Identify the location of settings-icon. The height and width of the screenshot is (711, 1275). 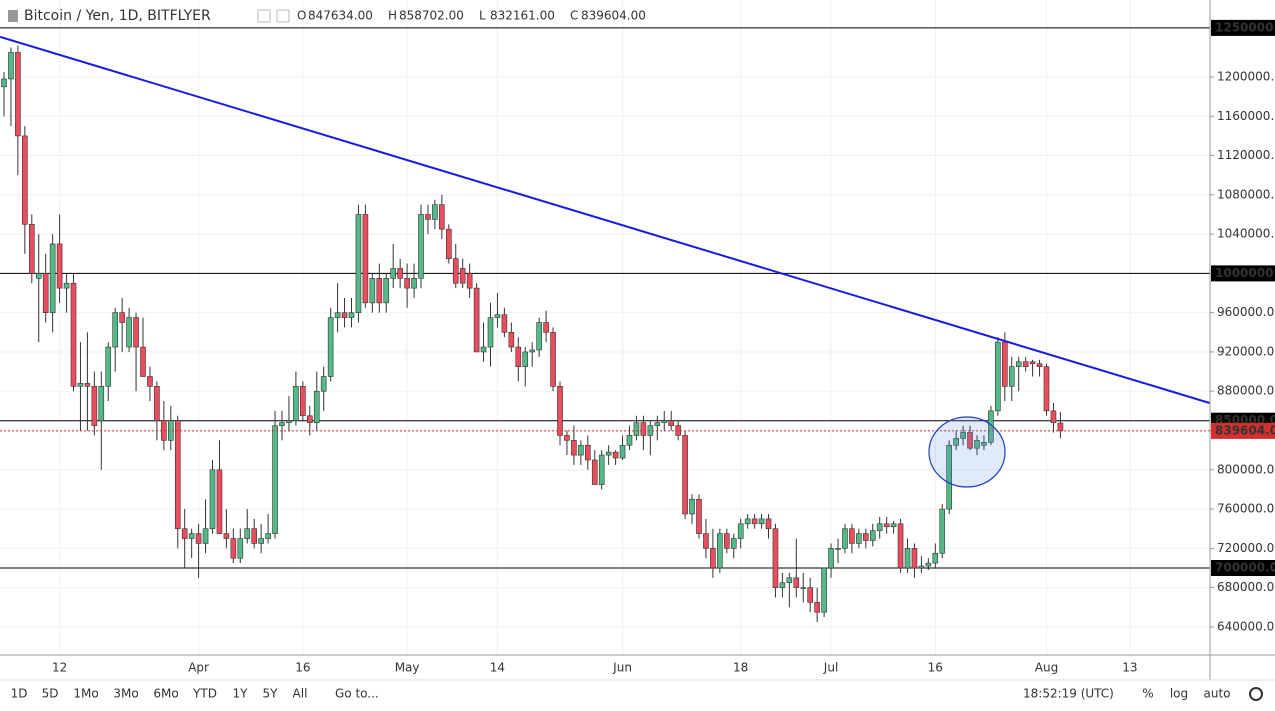
(264, 16).